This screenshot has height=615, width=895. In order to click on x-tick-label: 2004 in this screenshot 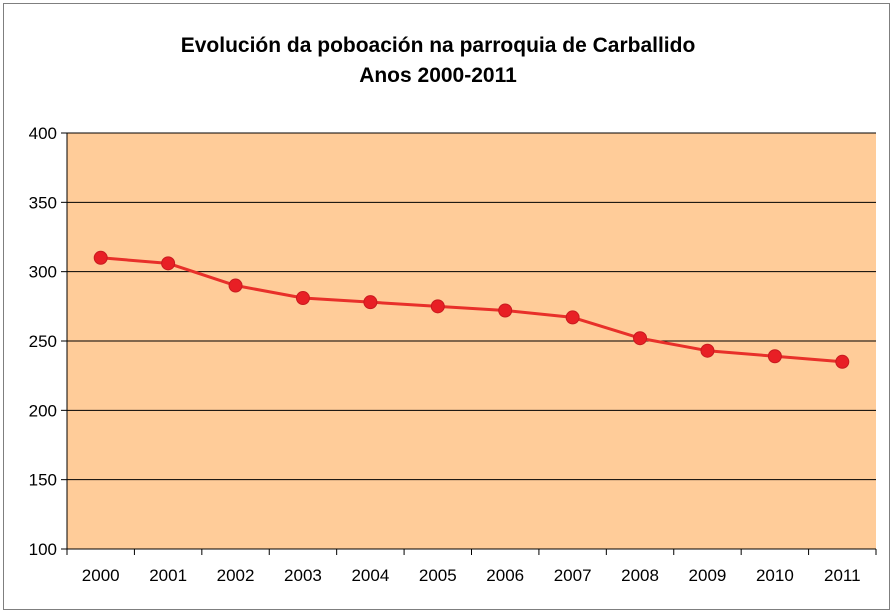, I will do `click(370, 575)`.